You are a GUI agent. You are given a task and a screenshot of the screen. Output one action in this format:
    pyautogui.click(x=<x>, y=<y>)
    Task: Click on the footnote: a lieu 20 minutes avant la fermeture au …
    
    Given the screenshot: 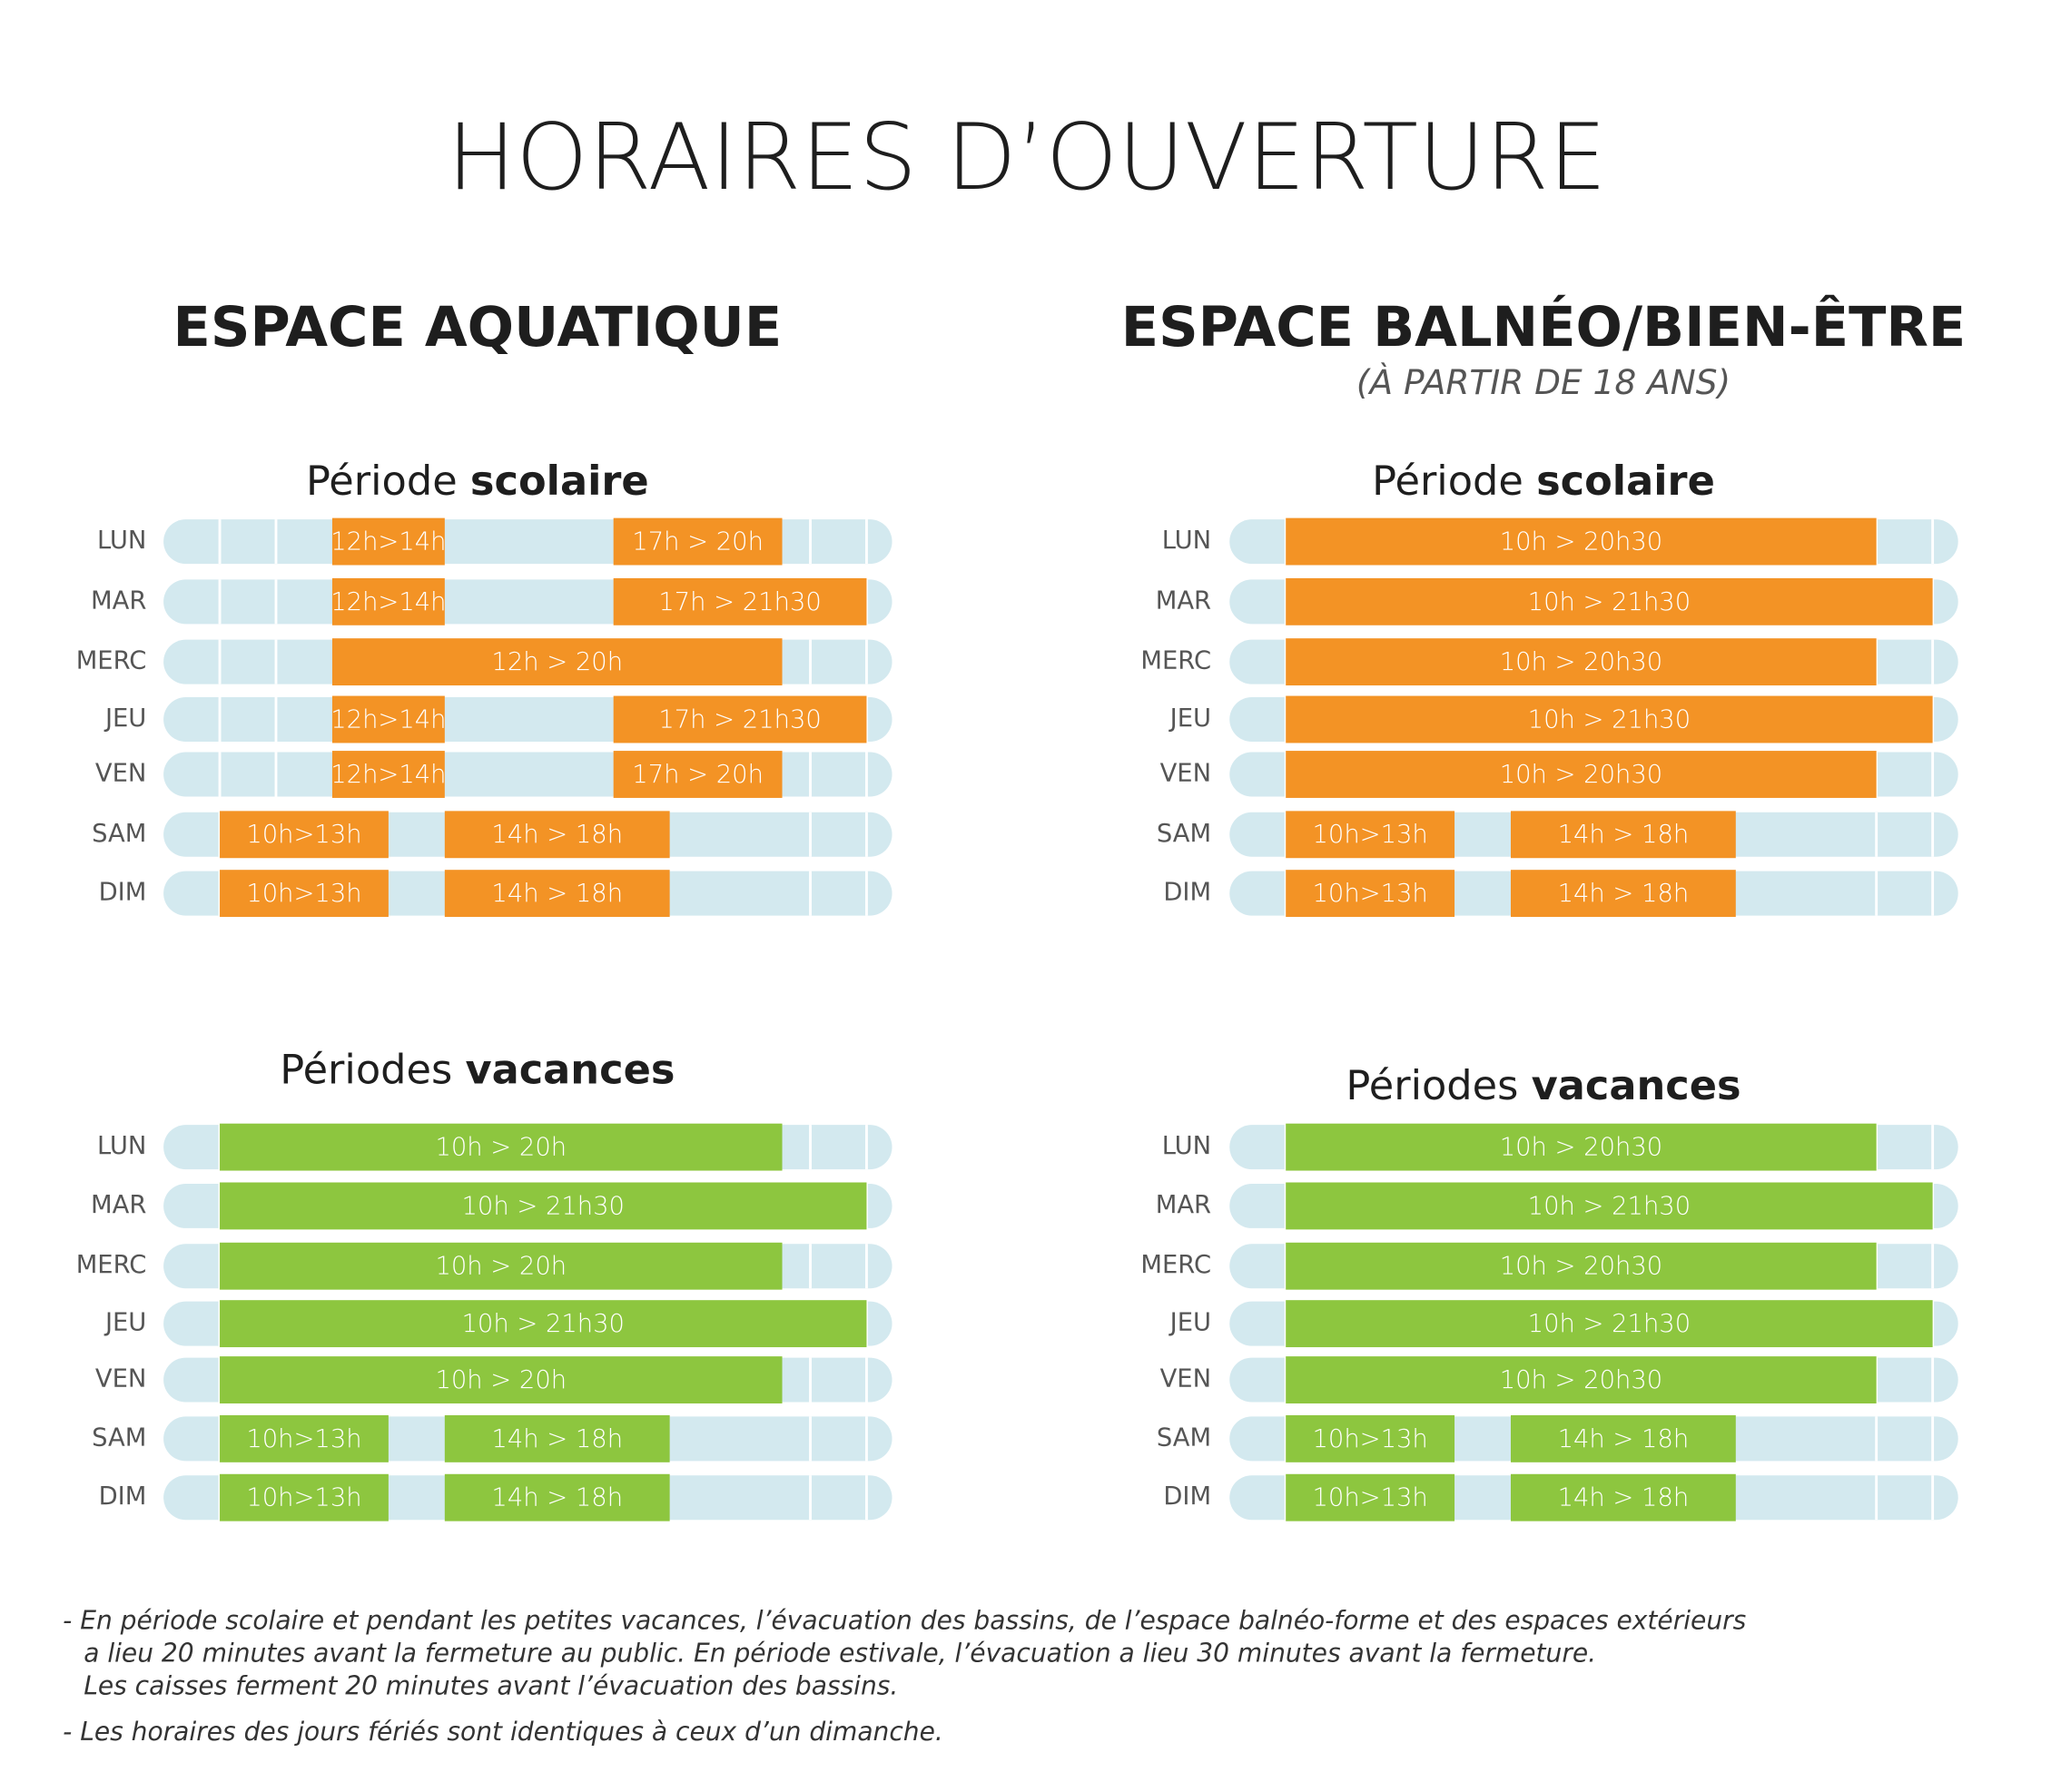 What is the action you would take?
    pyautogui.click(x=840, y=1654)
    